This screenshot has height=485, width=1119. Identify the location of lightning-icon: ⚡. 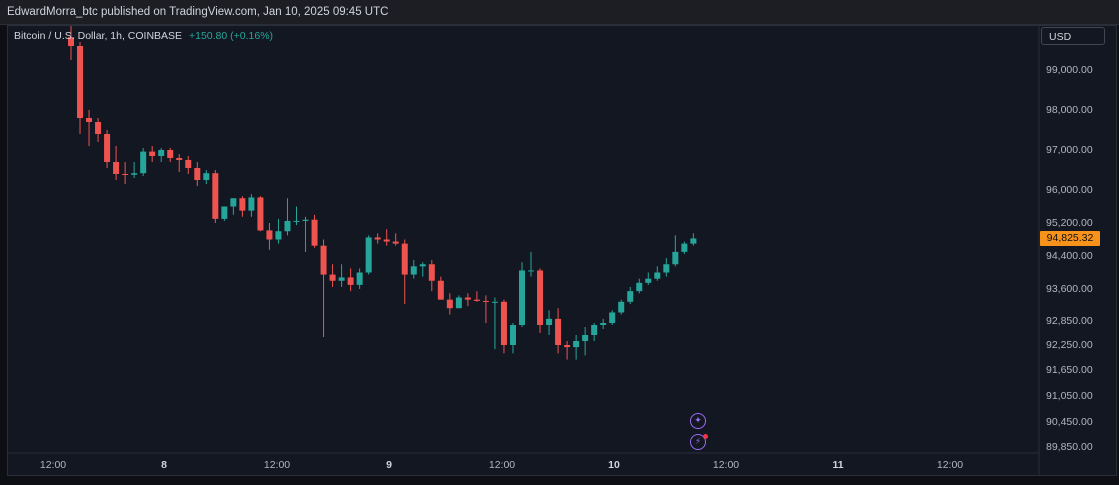
(698, 442).